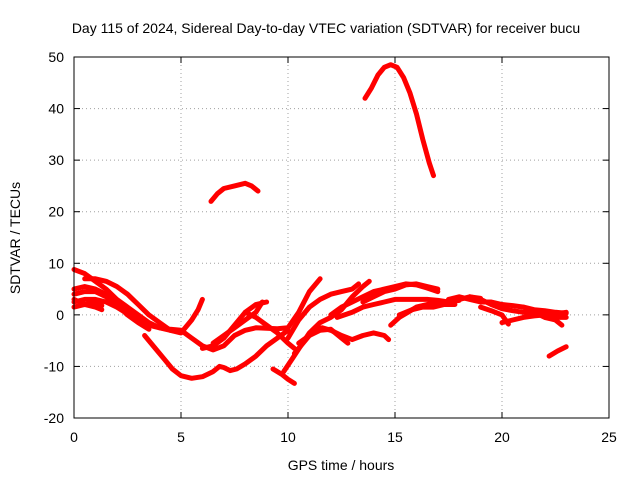 The image size is (640, 480). What do you see at coordinates (234, 192) in the screenshot?
I see `series-arc-n` at bounding box center [234, 192].